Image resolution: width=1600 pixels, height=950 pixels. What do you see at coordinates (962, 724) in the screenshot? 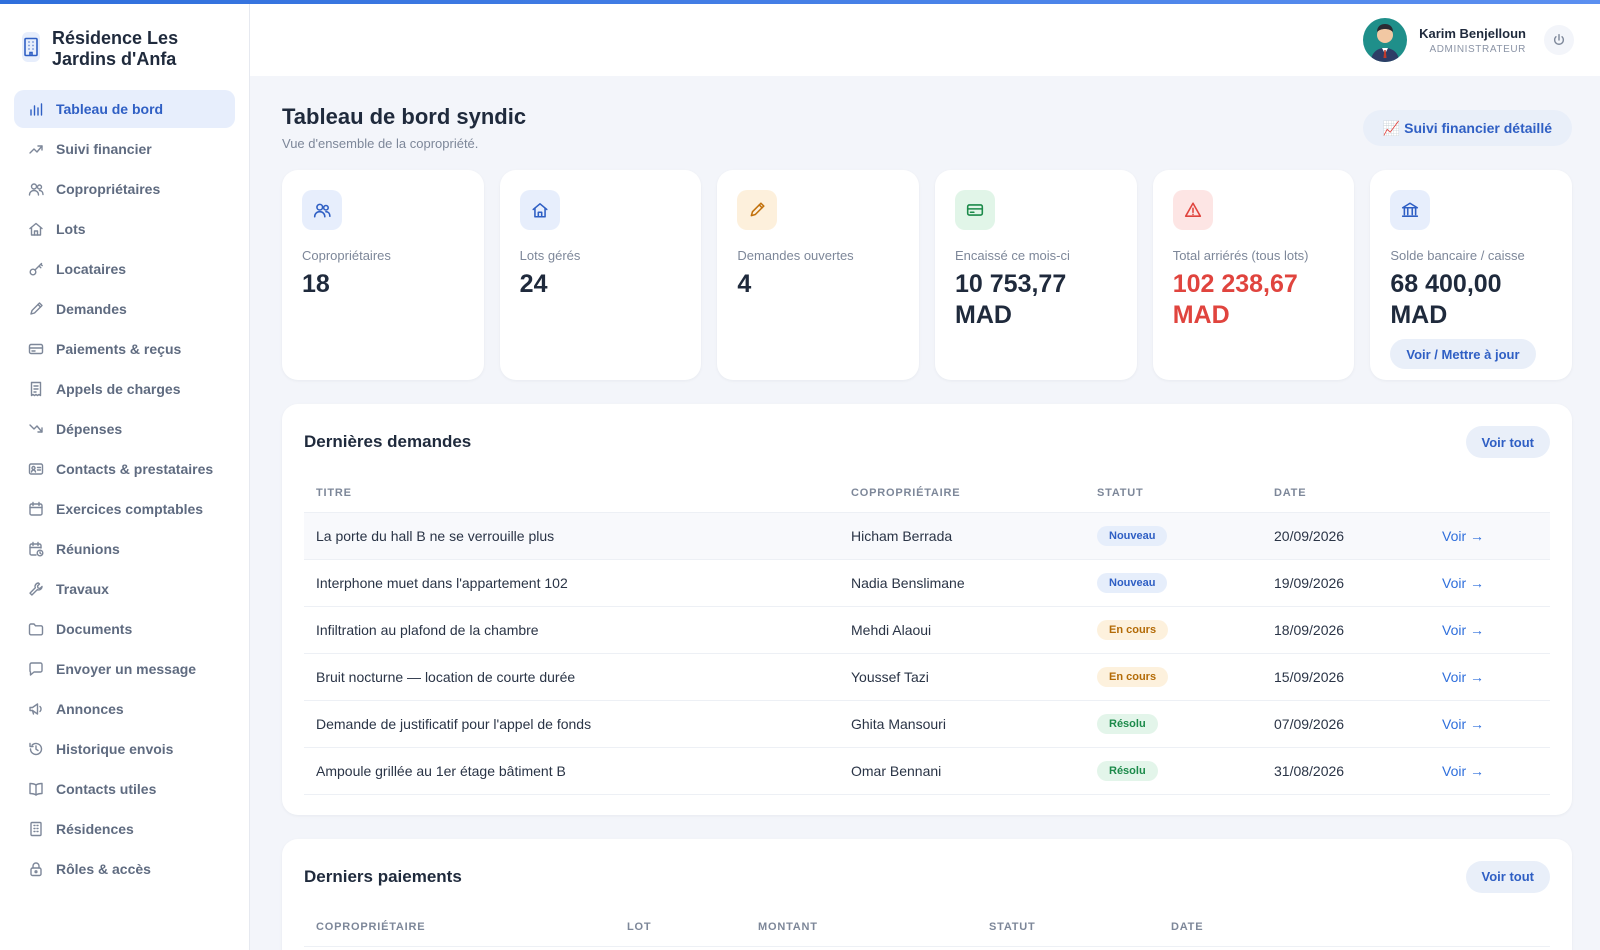
I see `request-owner: Ghita Mansouri` at bounding box center [962, 724].